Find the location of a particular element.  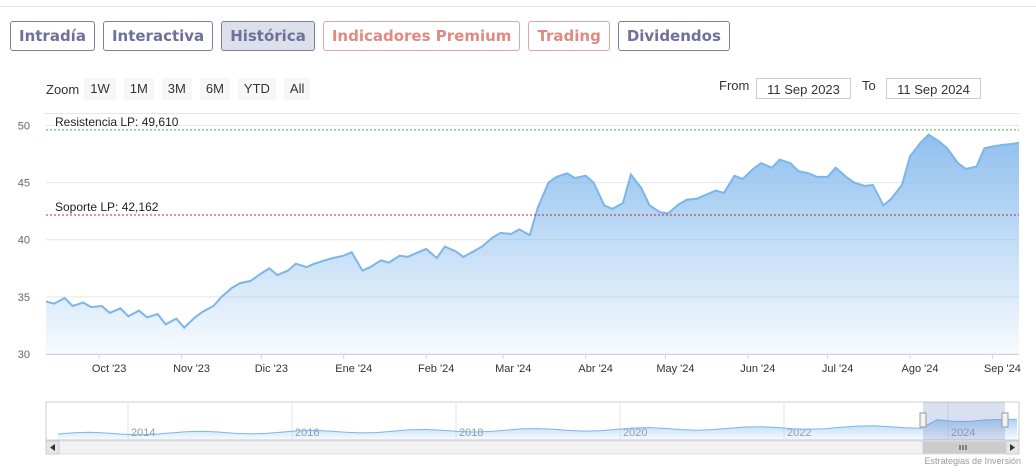

tab-dividendos: Dividendos is located at coordinates (673, 36).